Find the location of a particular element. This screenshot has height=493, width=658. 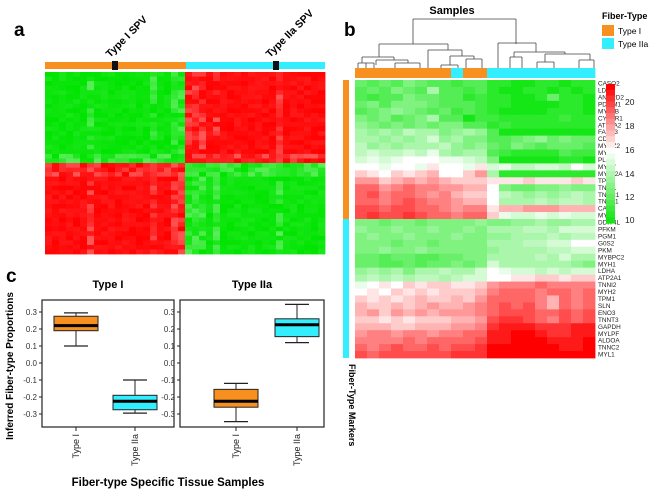

column-annotation-cell is located at coordinates (577, 73).